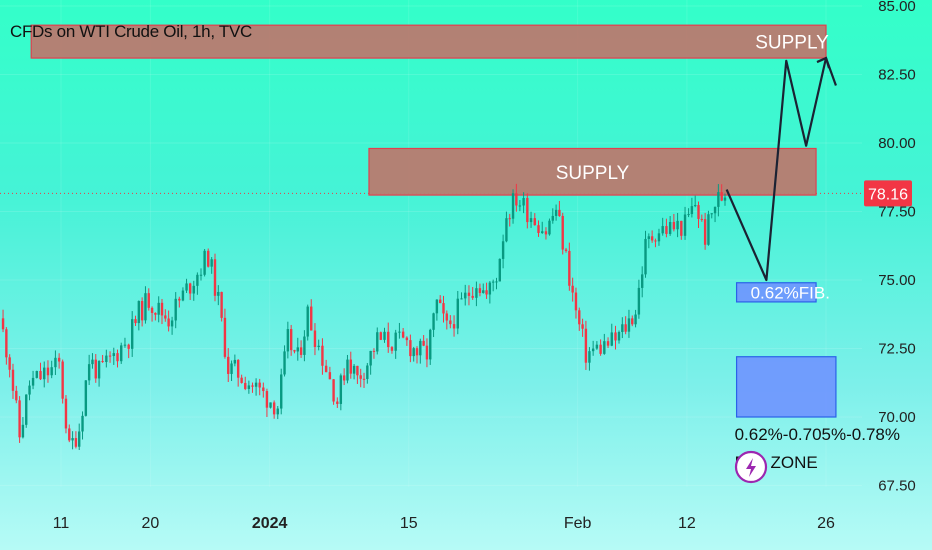 The height and width of the screenshot is (550, 932). Describe the element at coordinates (593, 173) in the screenshot. I see `supply-zone-lower-label: SUPPLY` at that location.